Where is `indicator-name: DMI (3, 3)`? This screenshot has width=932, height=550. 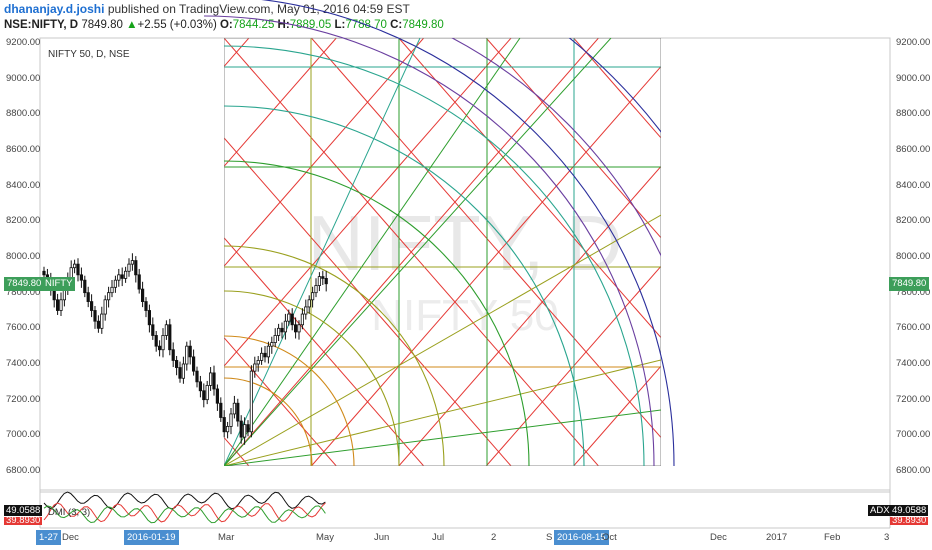 indicator-name: DMI (3, 3) is located at coordinates (69, 512).